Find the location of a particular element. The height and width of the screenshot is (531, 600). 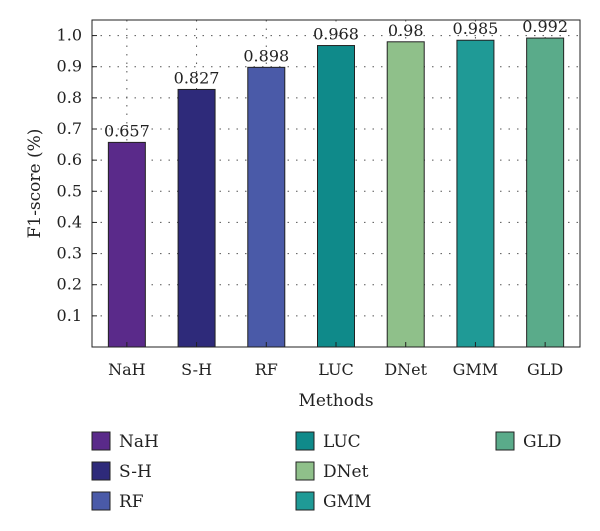

bar-rf is located at coordinates (266, 207).